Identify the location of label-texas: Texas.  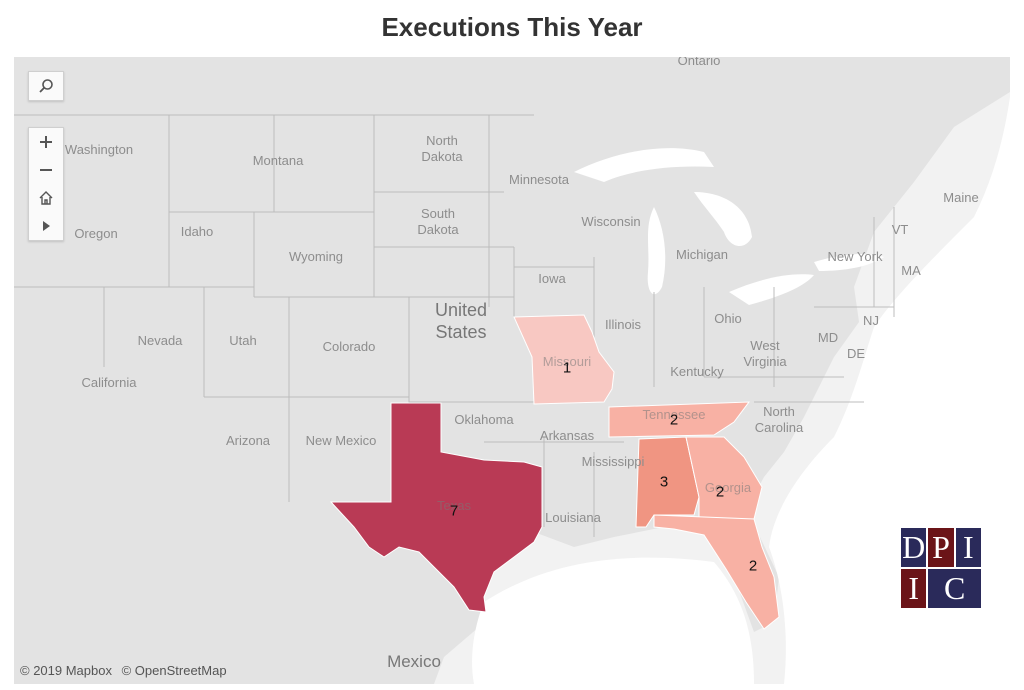
(454, 505).